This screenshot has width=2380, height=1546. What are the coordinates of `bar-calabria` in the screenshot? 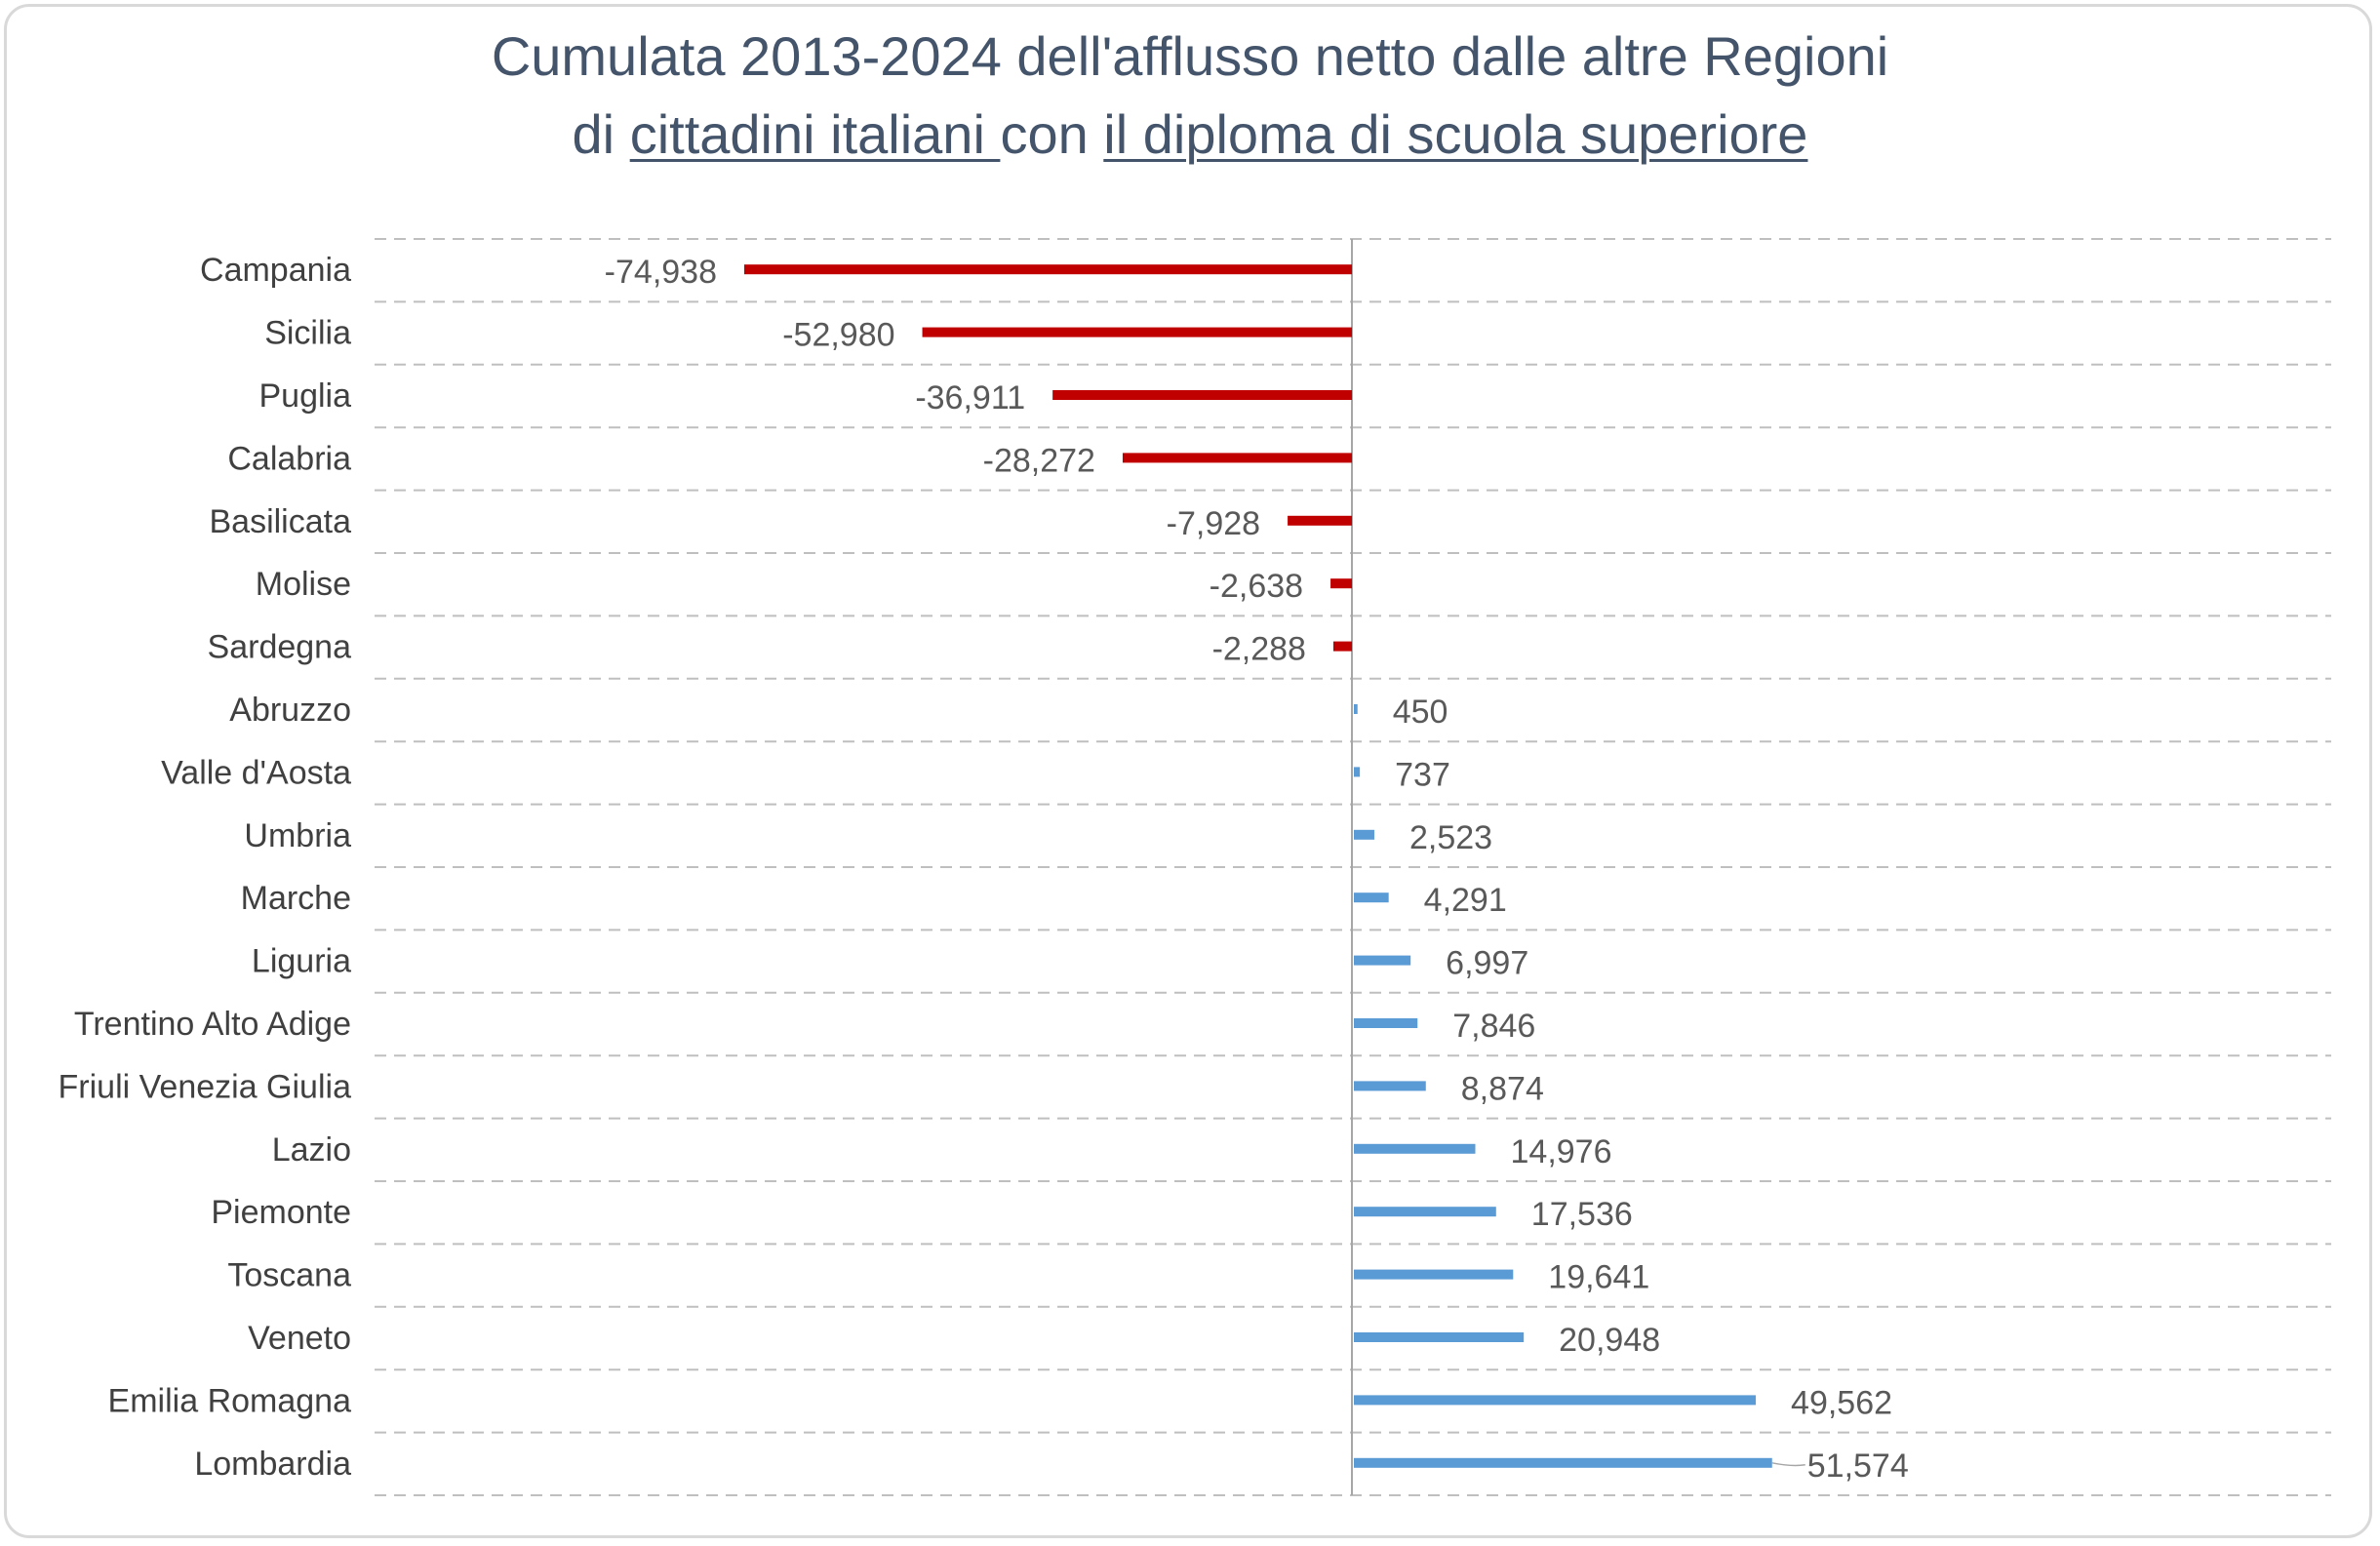 It's located at (1237, 458).